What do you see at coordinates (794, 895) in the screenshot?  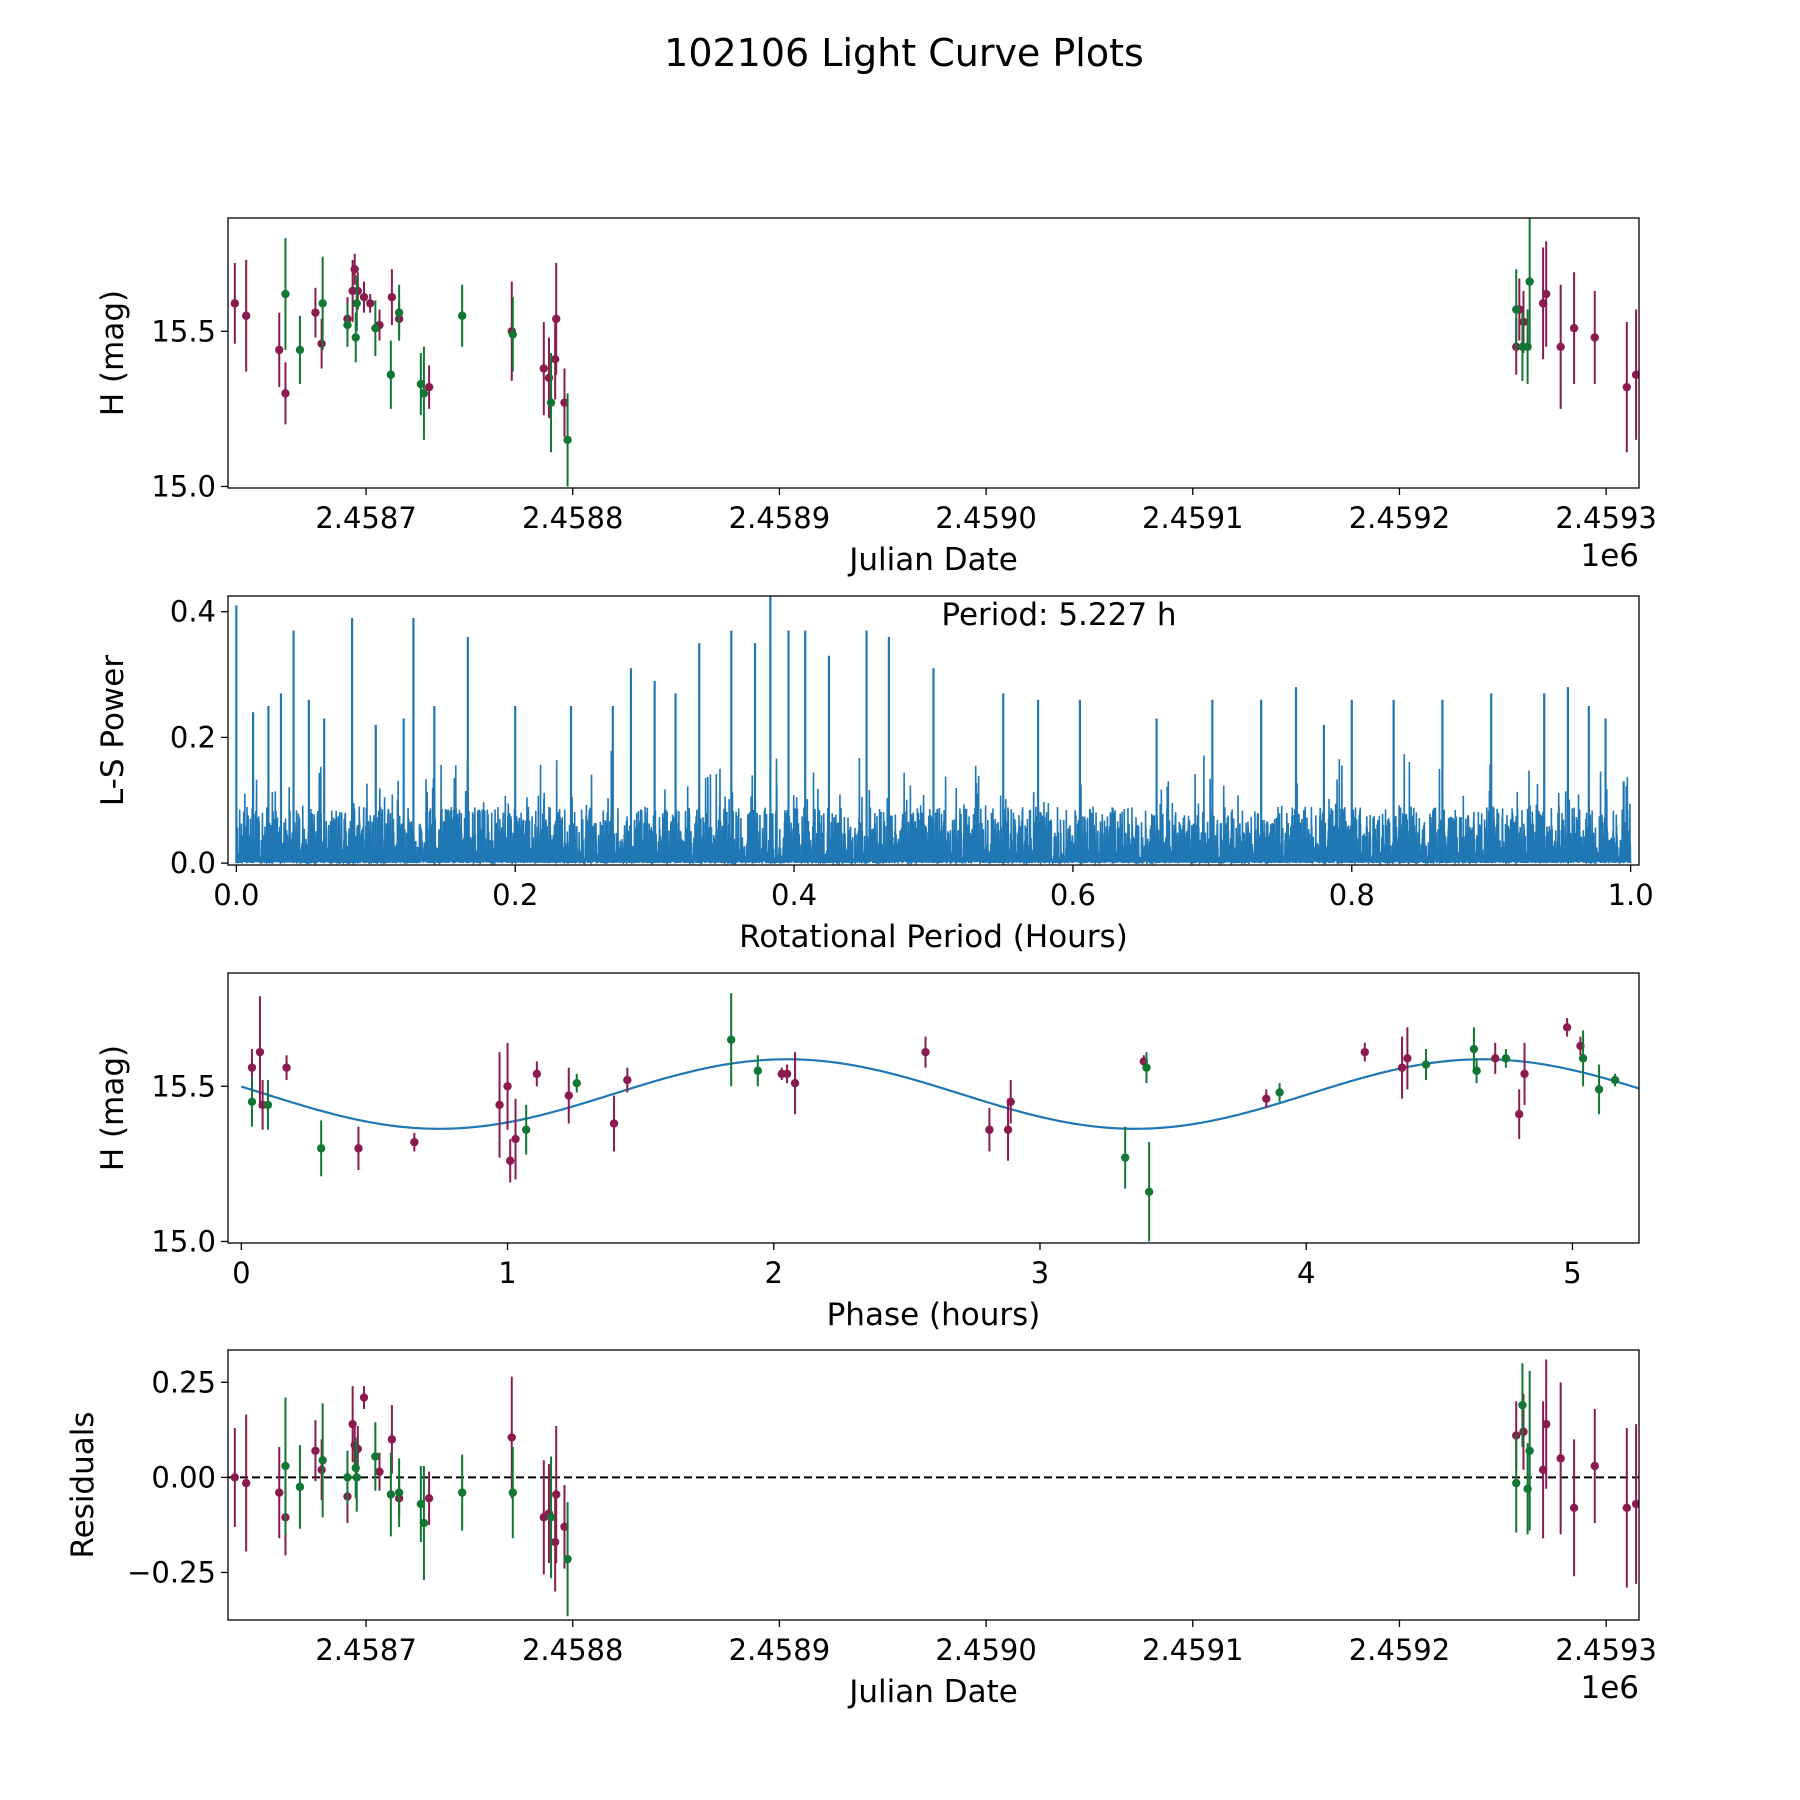 I see `x-tick-label: 0.4` at bounding box center [794, 895].